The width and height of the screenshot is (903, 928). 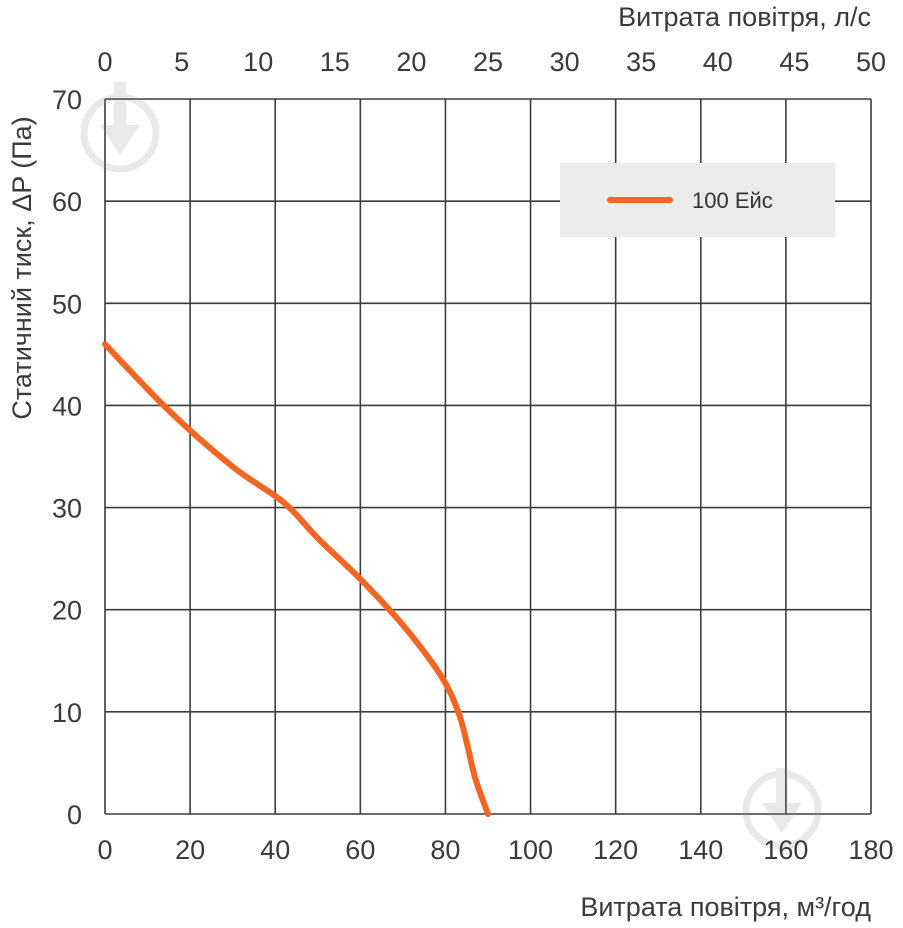 What do you see at coordinates (74, 815) in the screenshot?
I see `y-axis-tick-label: 0` at bounding box center [74, 815].